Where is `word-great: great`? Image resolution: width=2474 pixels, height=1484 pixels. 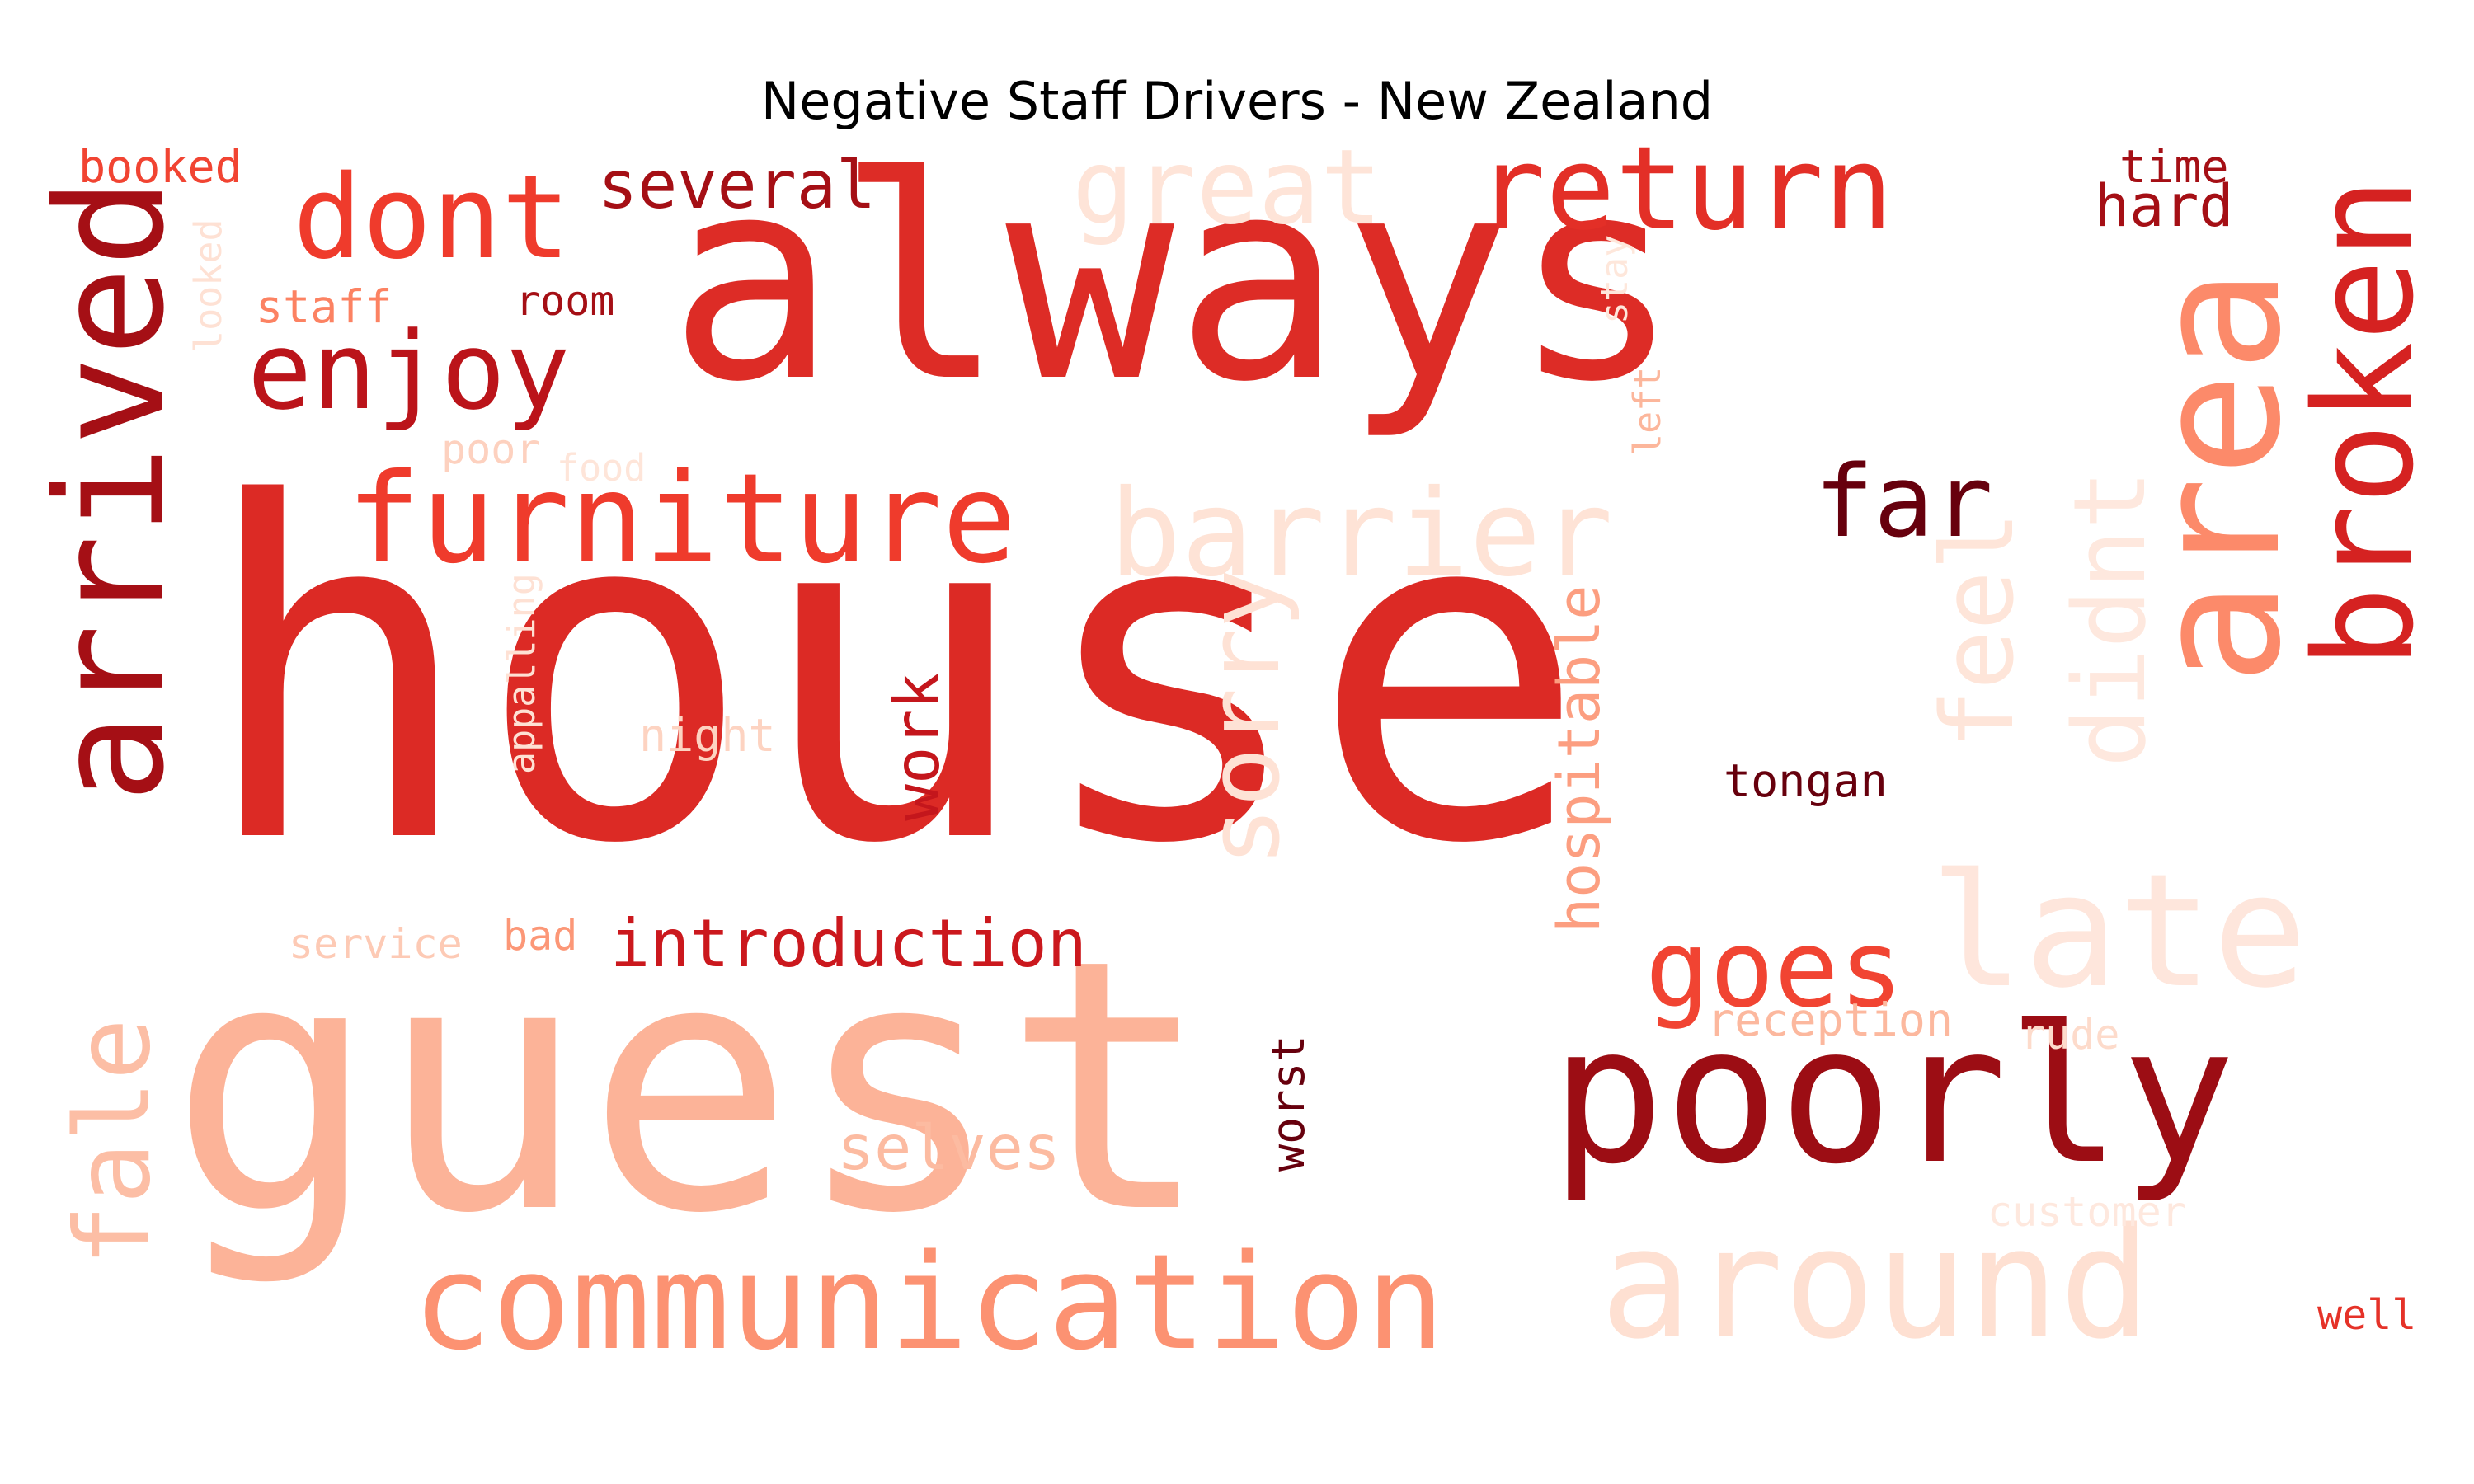
word-great: great is located at coordinates (1227, 187).